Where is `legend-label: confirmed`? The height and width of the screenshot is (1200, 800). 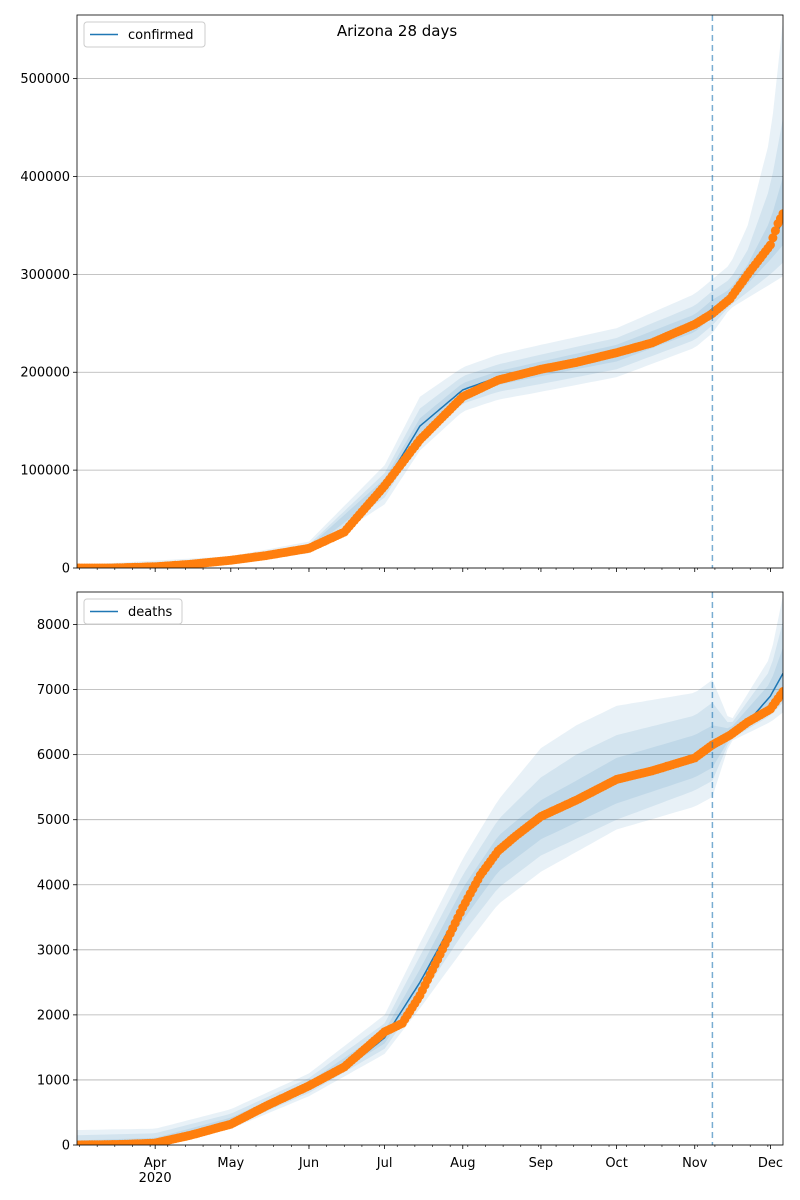
legend-label: confirmed is located at coordinates (161, 35).